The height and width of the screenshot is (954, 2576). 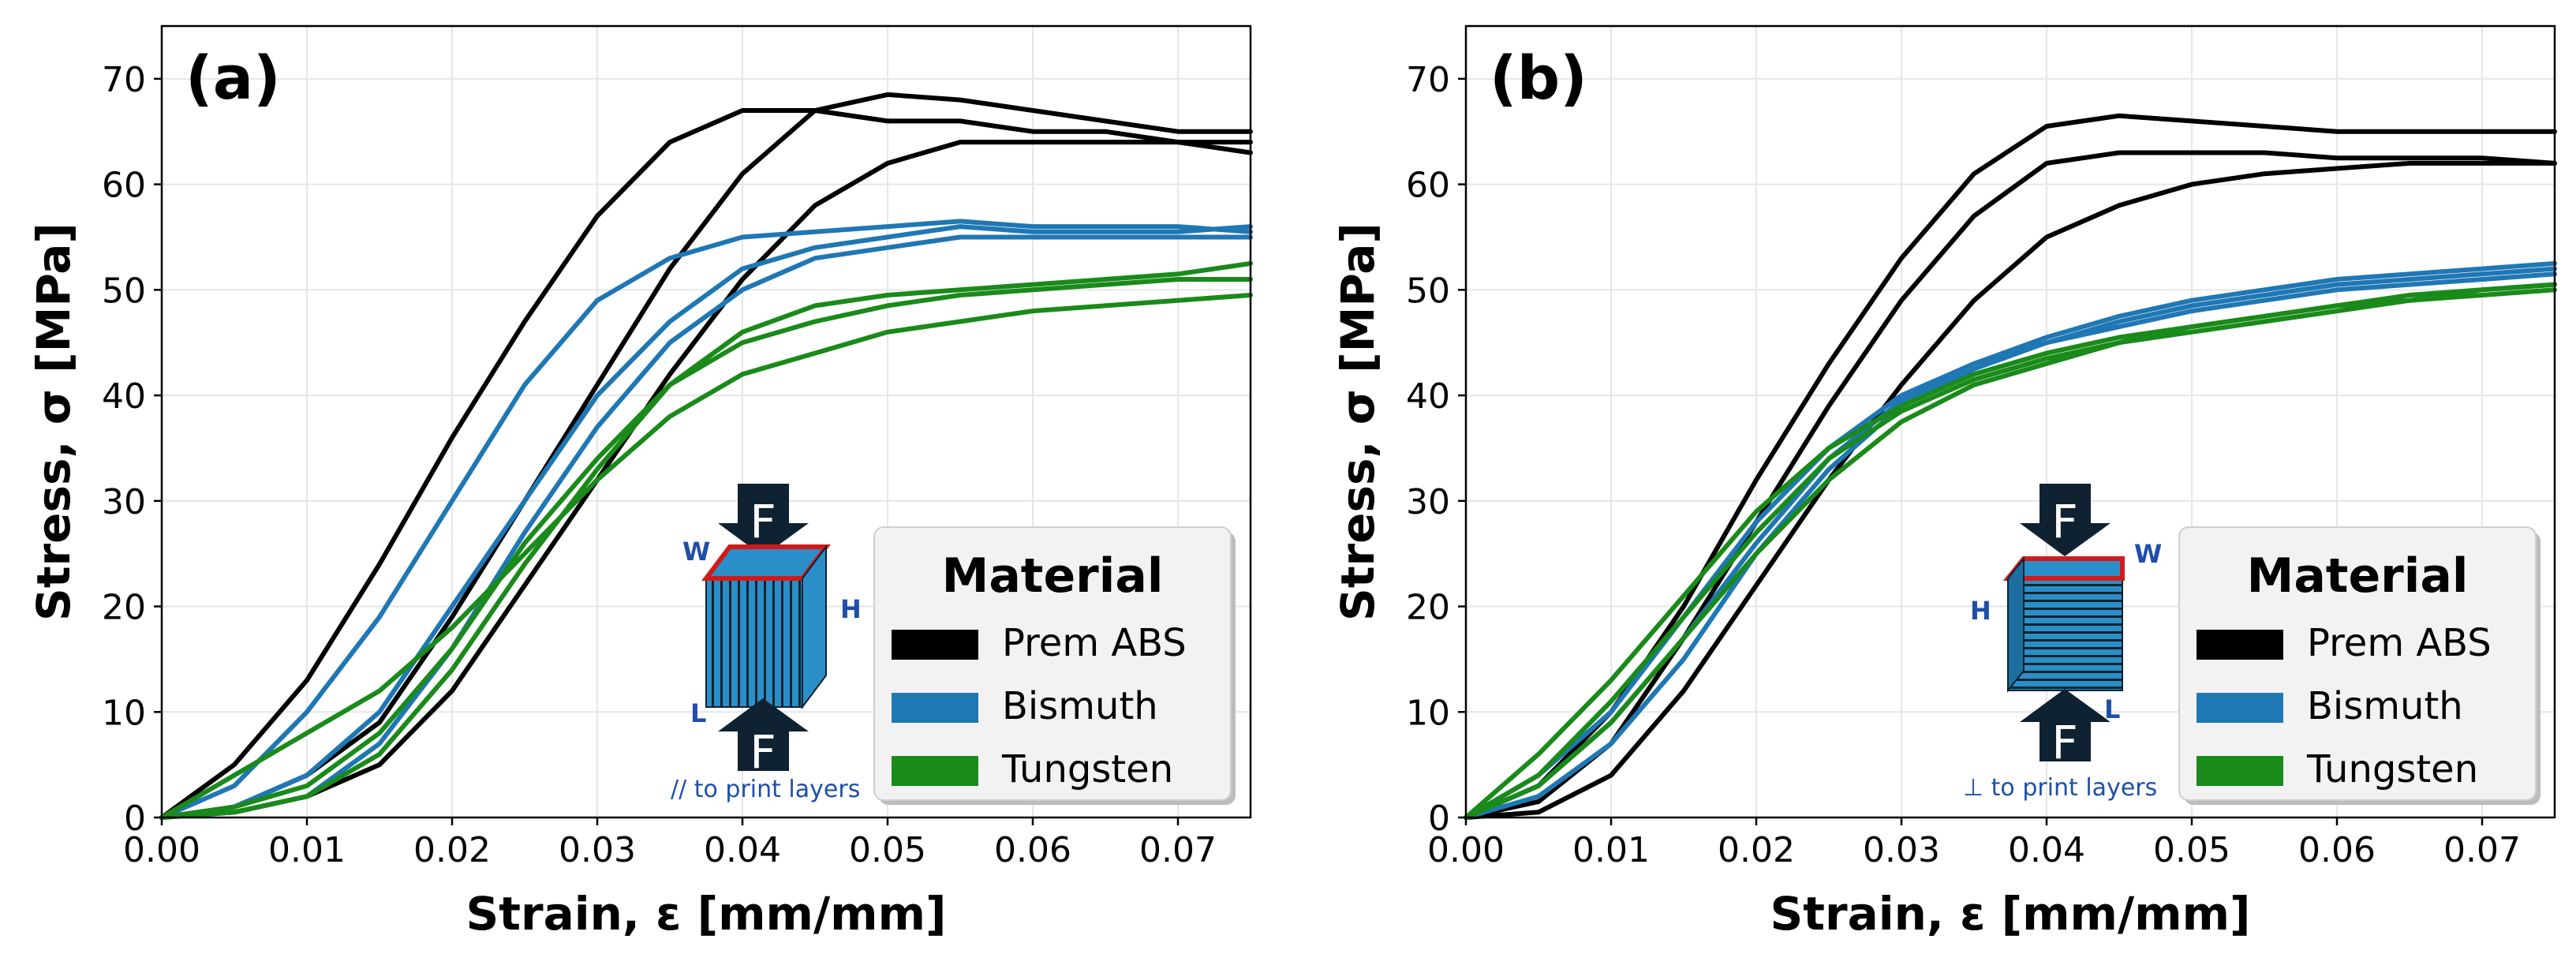 I want to click on panel-label: (b), so click(x=1538, y=78).